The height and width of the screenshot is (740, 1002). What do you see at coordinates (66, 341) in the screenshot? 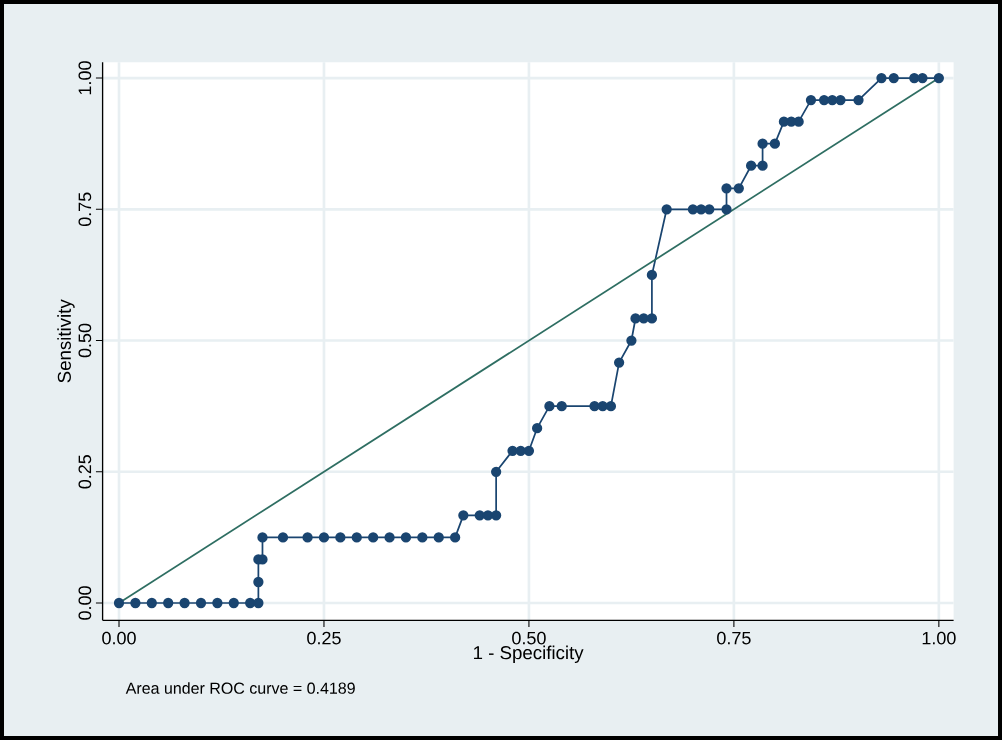
I see `y-axis-title: Sensitivity` at bounding box center [66, 341].